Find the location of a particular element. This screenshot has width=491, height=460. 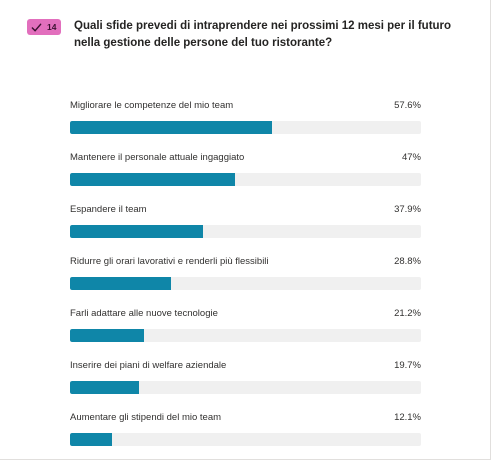

question-number: 14 is located at coordinates (52, 27).